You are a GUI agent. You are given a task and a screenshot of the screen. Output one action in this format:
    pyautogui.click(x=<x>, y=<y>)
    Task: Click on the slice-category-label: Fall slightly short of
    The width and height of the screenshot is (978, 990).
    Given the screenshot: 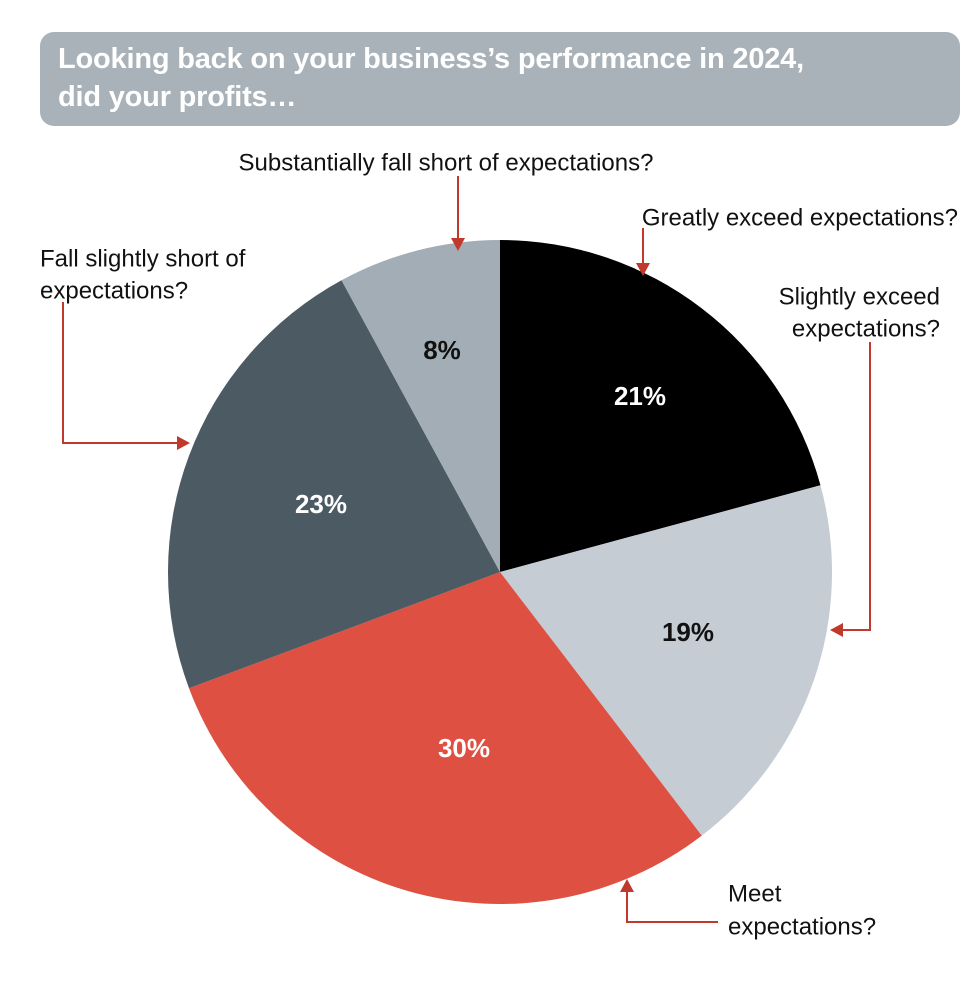 What is the action you would take?
    pyautogui.click(x=143, y=258)
    